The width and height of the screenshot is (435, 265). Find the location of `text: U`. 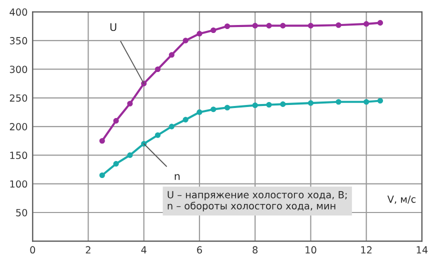

text: U is located at coordinates (113, 27).